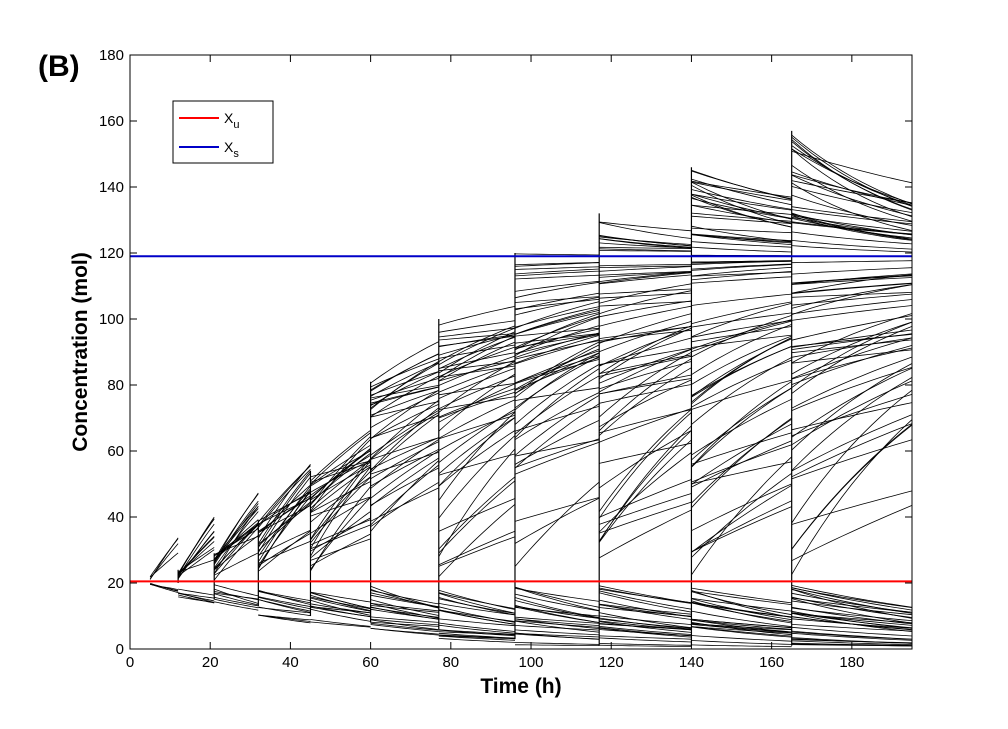 The width and height of the screenshot is (1008, 729). What do you see at coordinates (223, 132) in the screenshot?
I see `legend-box` at bounding box center [223, 132].